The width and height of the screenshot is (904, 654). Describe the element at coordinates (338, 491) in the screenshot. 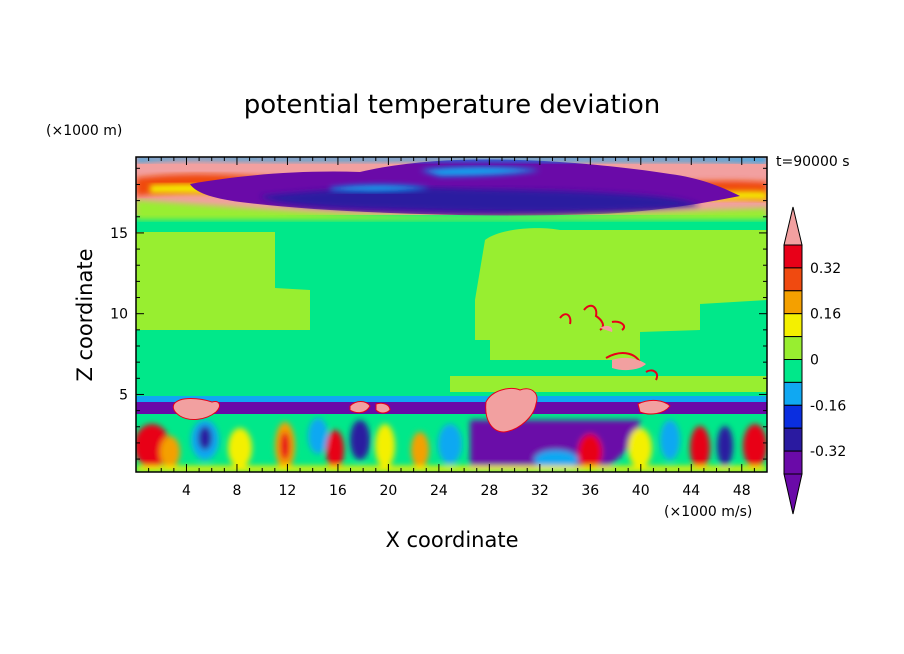

I see `x-tick-label: 16` at that location.